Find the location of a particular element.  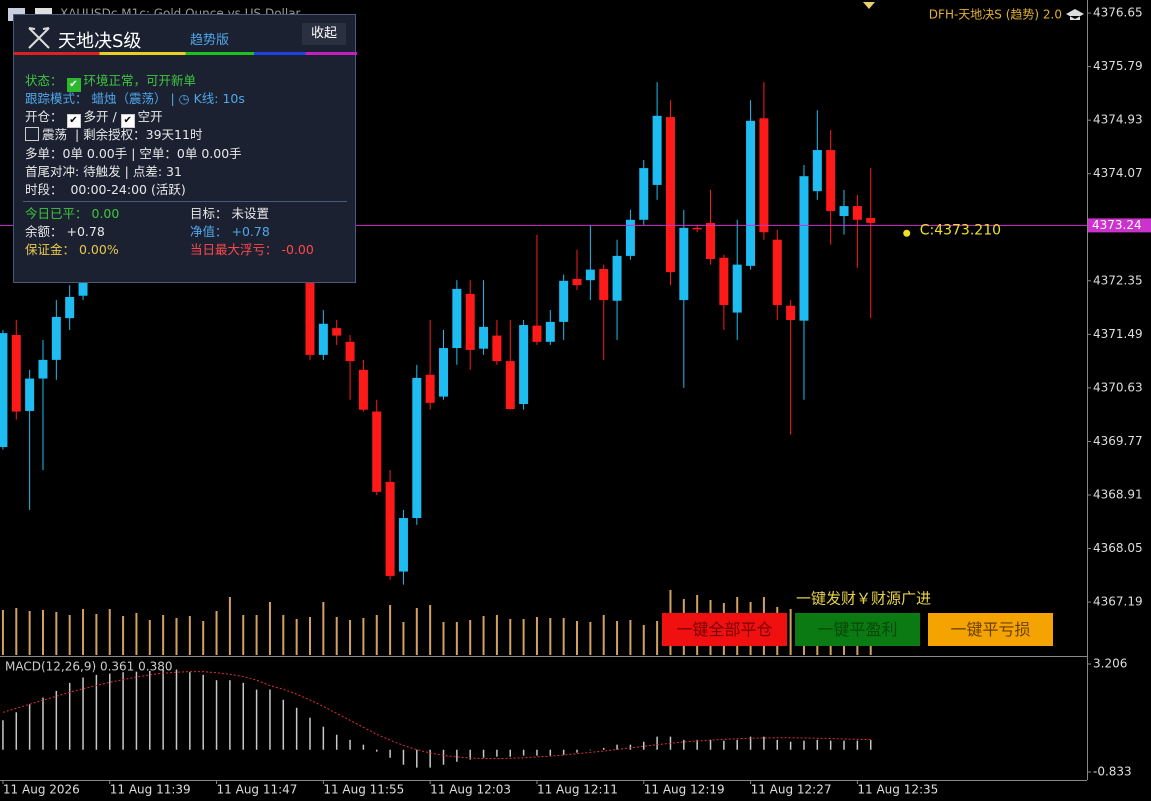

y-tick-label: 4374.07 is located at coordinates (1118, 173).